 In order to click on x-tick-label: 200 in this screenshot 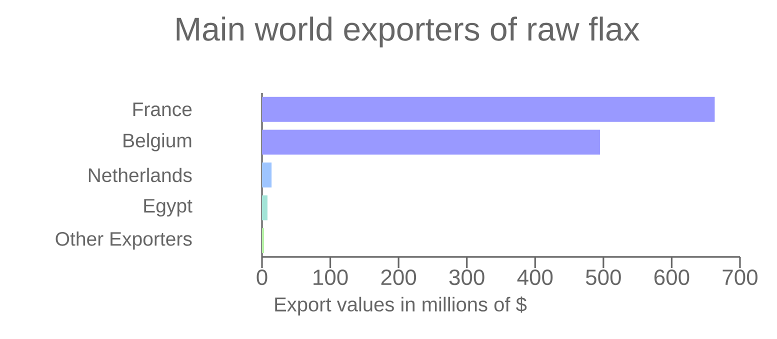, I will do `click(398, 278)`.